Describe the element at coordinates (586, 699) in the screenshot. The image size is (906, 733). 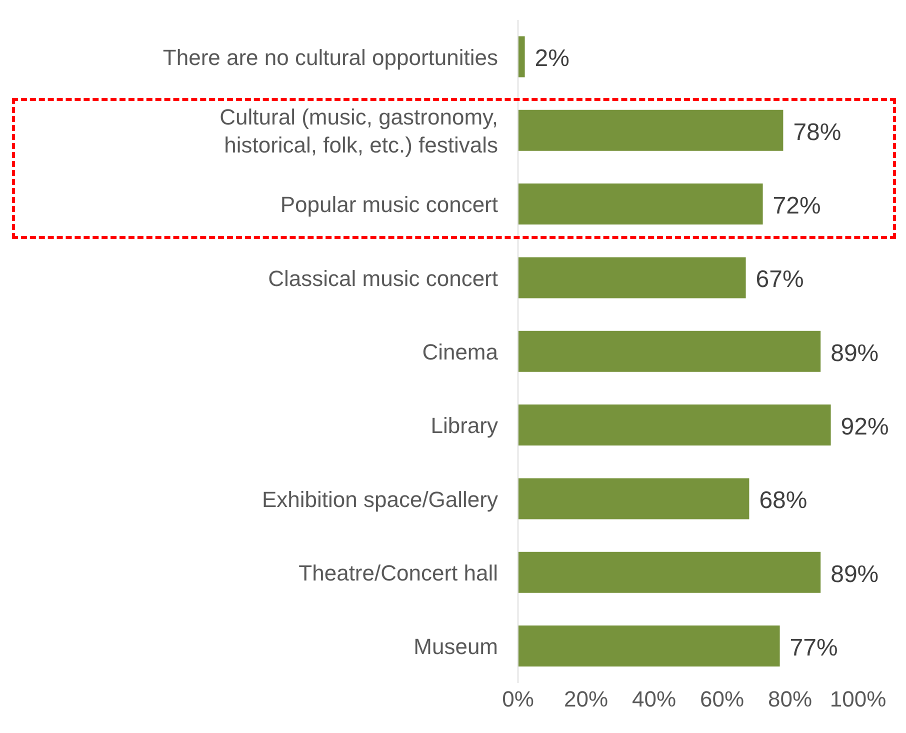
I see `x-tick-label: 20%` at that location.